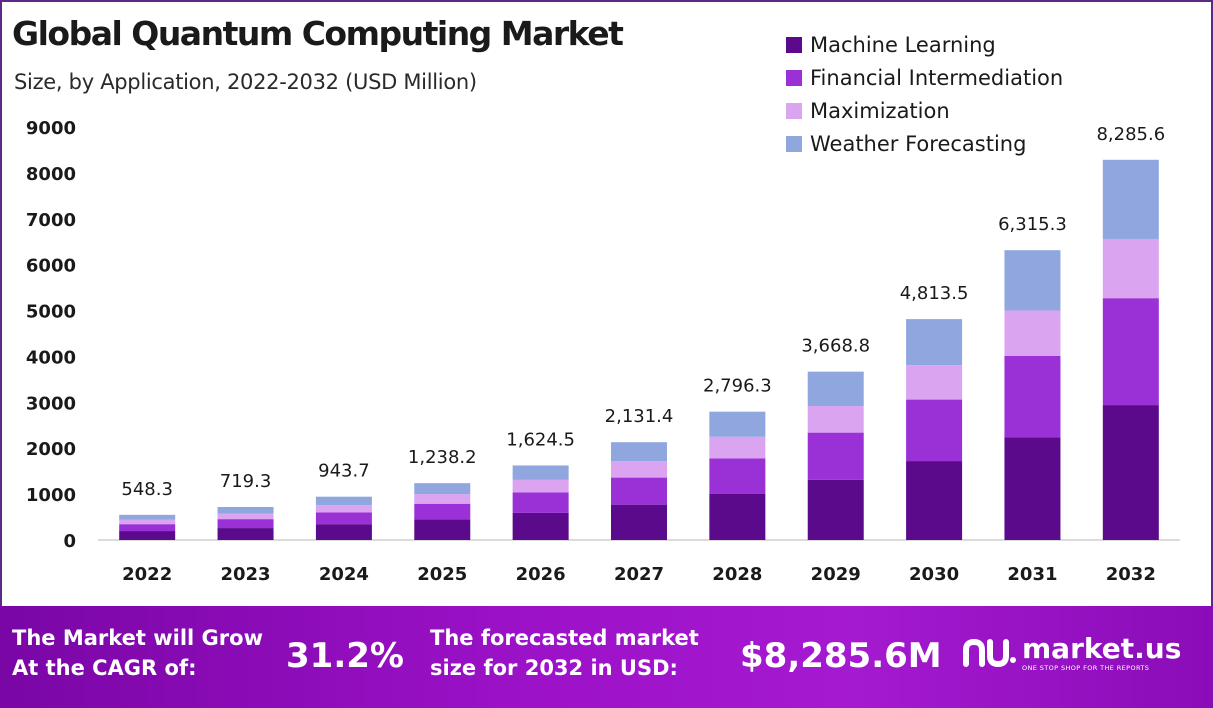 Image resolution: width=1213 pixels, height=708 pixels. I want to click on x-tick-label: 2023, so click(245, 574).